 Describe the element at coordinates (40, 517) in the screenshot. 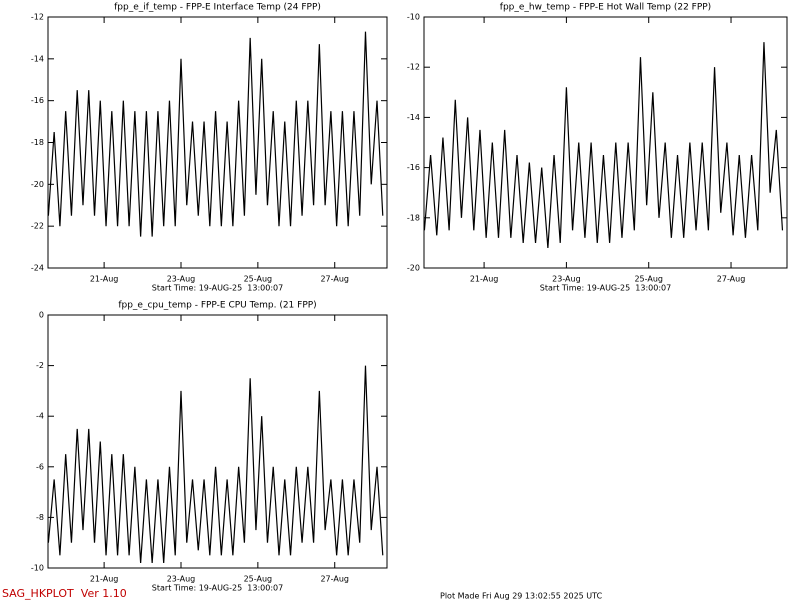

I see `y-tick-label: -8` at that location.